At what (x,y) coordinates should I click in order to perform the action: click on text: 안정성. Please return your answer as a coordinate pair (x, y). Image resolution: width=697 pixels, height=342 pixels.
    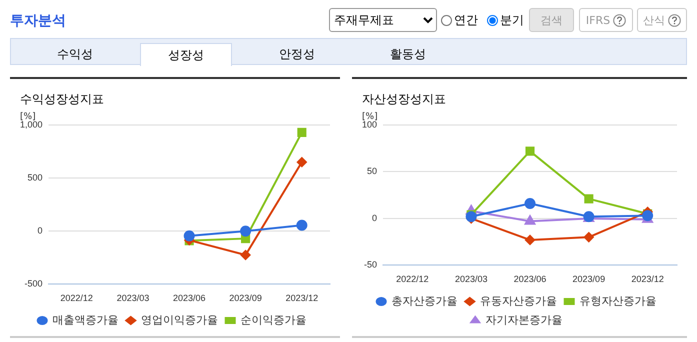
    Looking at the image, I should click on (297, 54).